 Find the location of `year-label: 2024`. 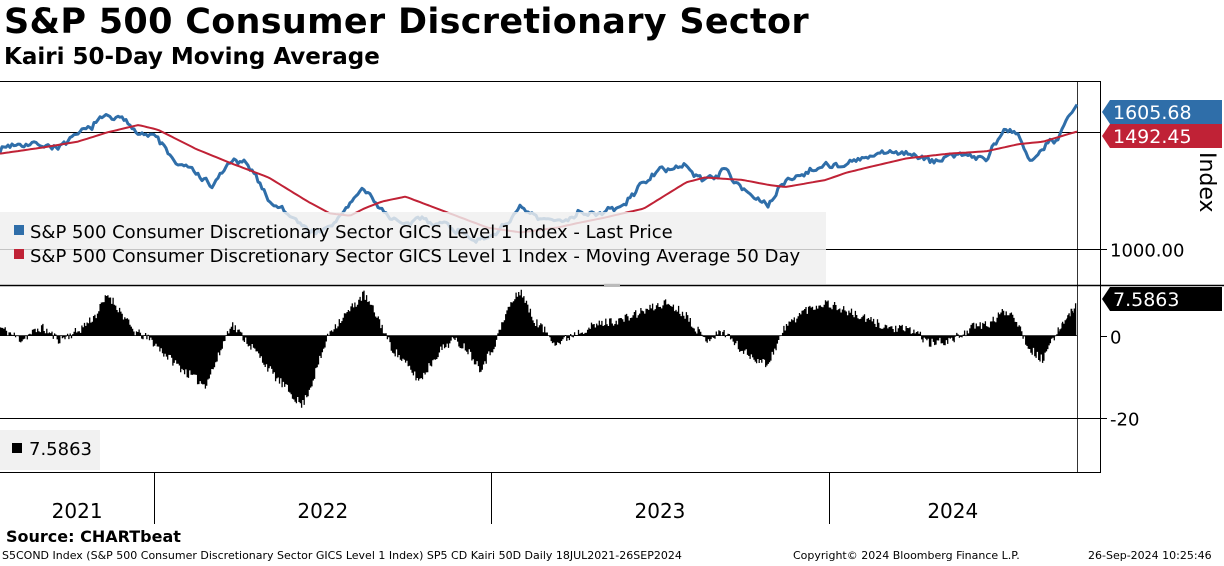

year-label: 2024 is located at coordinates (952, 511).